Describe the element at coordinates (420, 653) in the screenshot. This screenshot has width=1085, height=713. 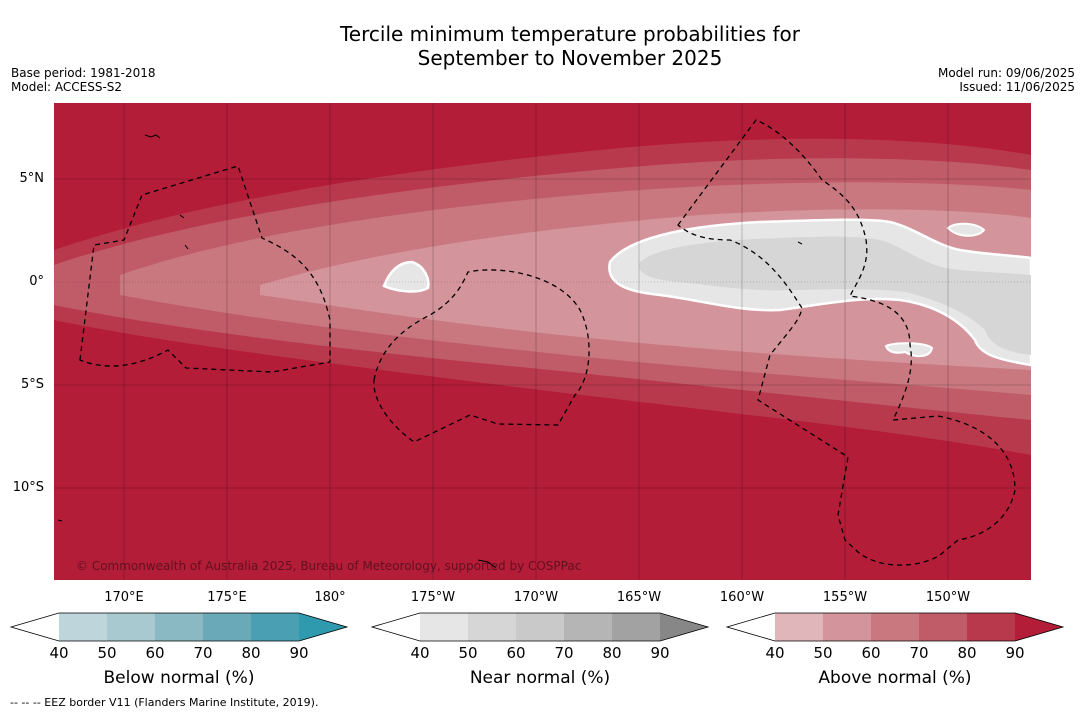
I see `near-colorbar-tick: 40` at that location.